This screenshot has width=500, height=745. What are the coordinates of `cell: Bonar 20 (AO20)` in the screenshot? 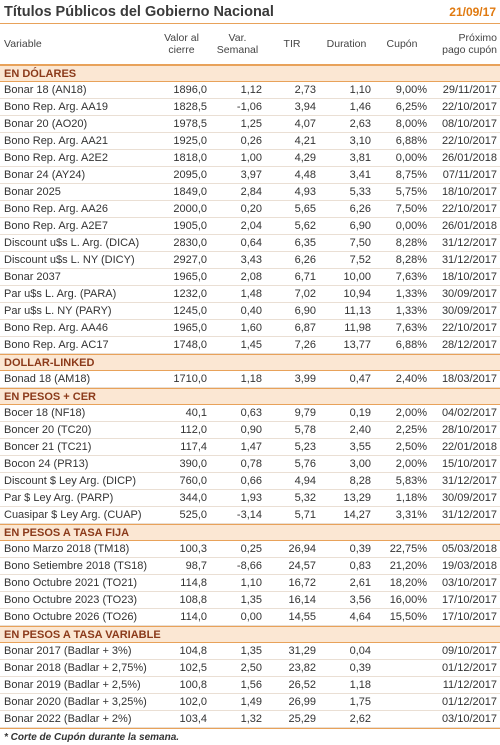 It's located at (46, 124).